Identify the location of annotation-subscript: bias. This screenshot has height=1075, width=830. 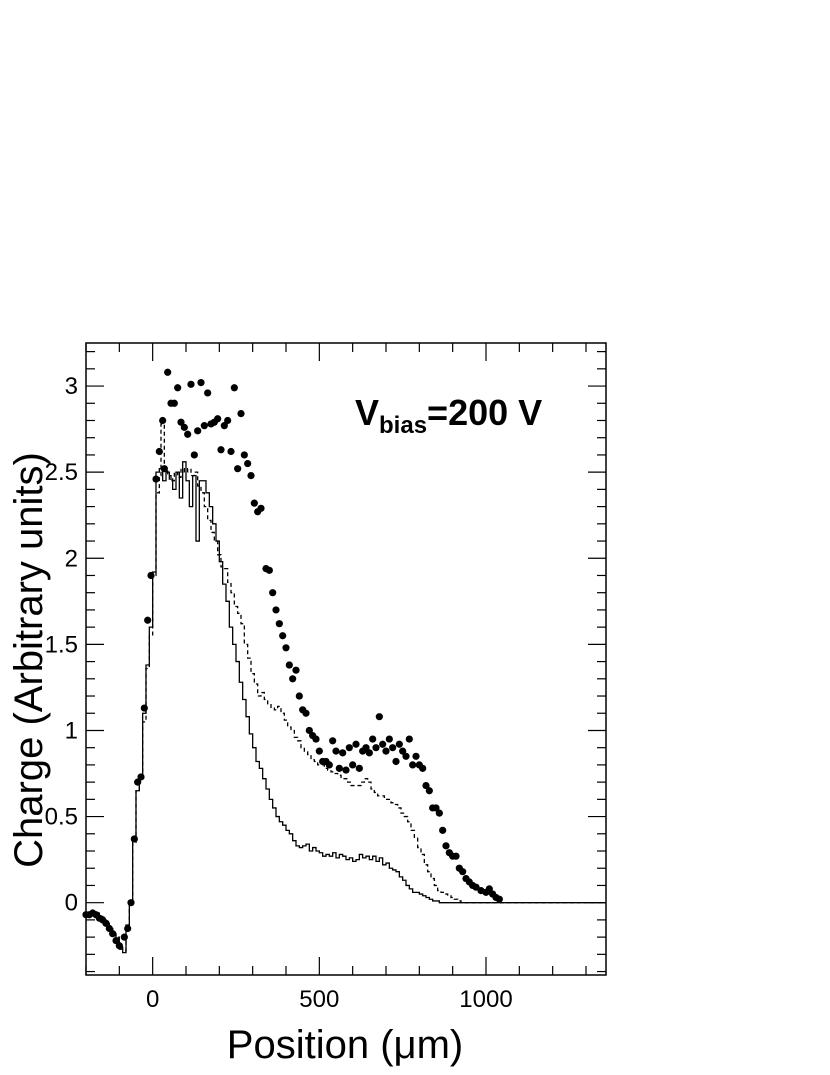
(403, 425).